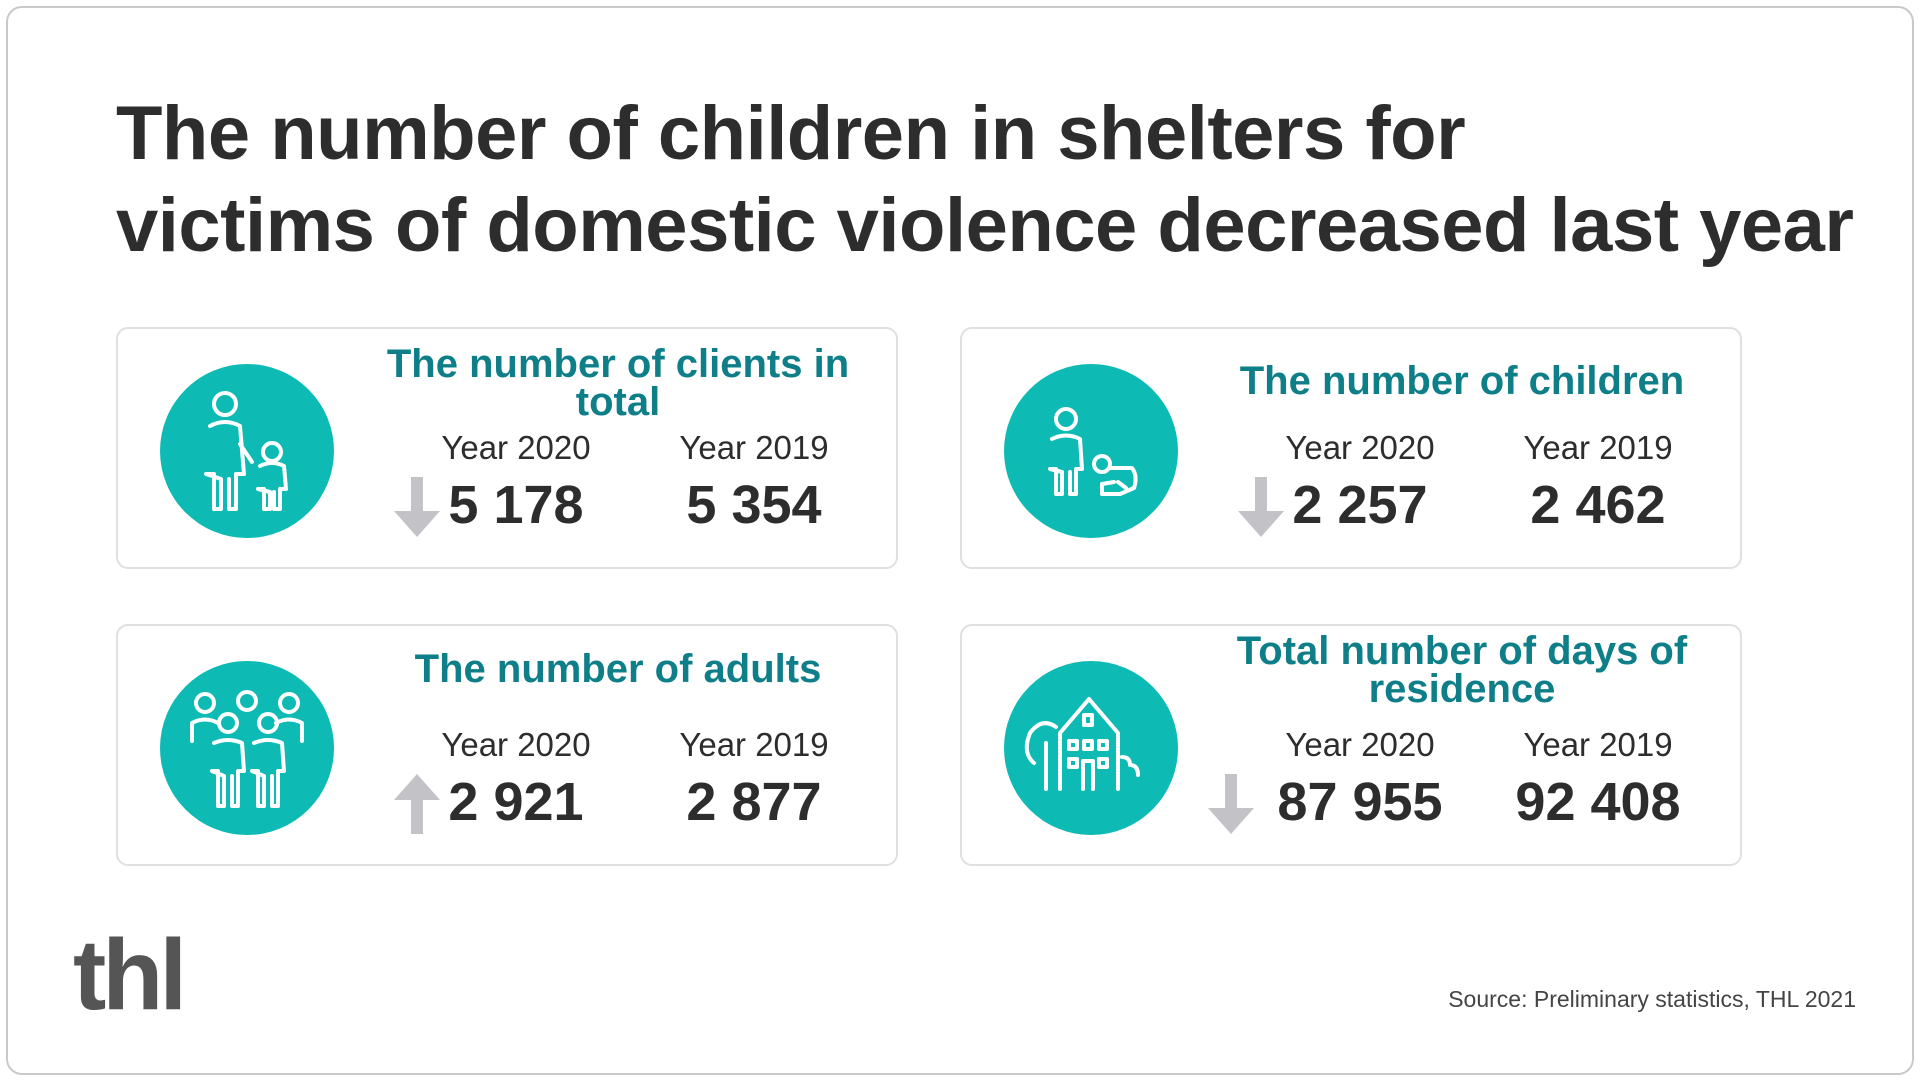  Describe the element at coordinates (618, 383) in the screenshot. I see `card-title: The number of clients in total` at that location.